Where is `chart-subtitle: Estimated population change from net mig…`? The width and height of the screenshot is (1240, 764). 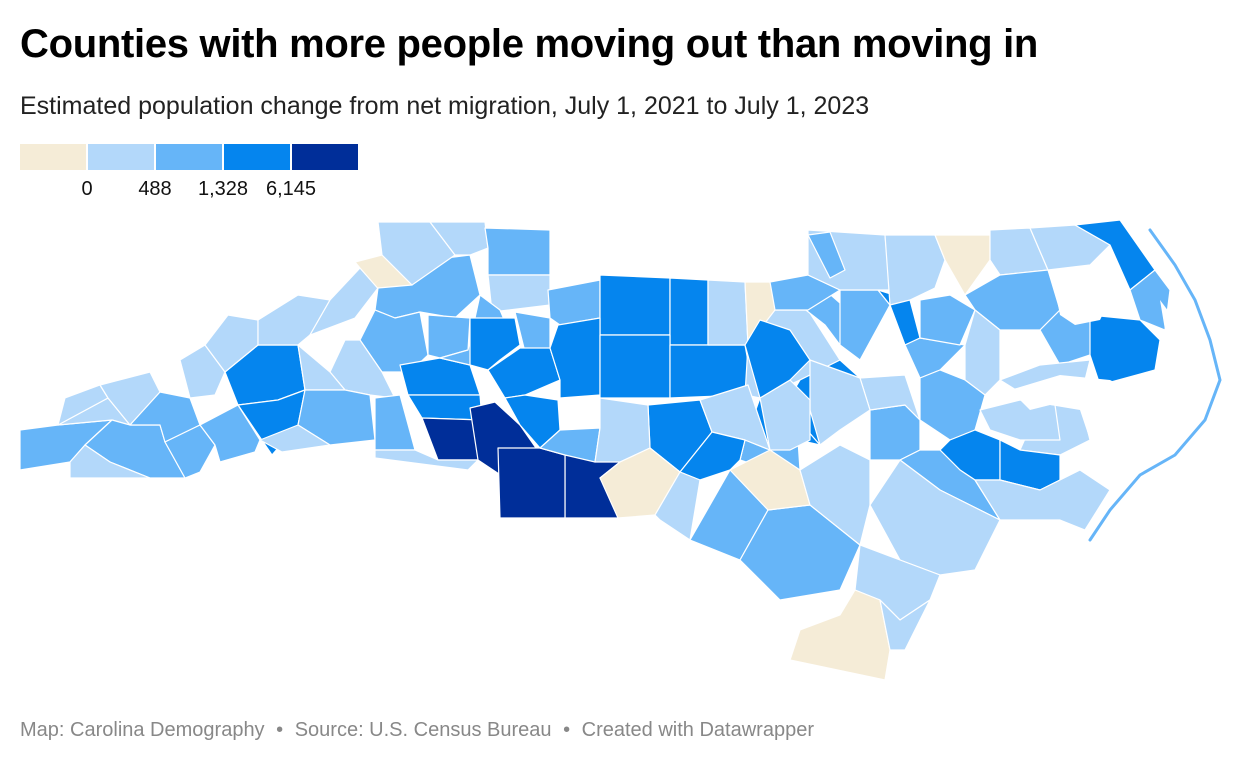
chart-subtitle: Estimated population change from net mig… is located at coordinates (445, 106).